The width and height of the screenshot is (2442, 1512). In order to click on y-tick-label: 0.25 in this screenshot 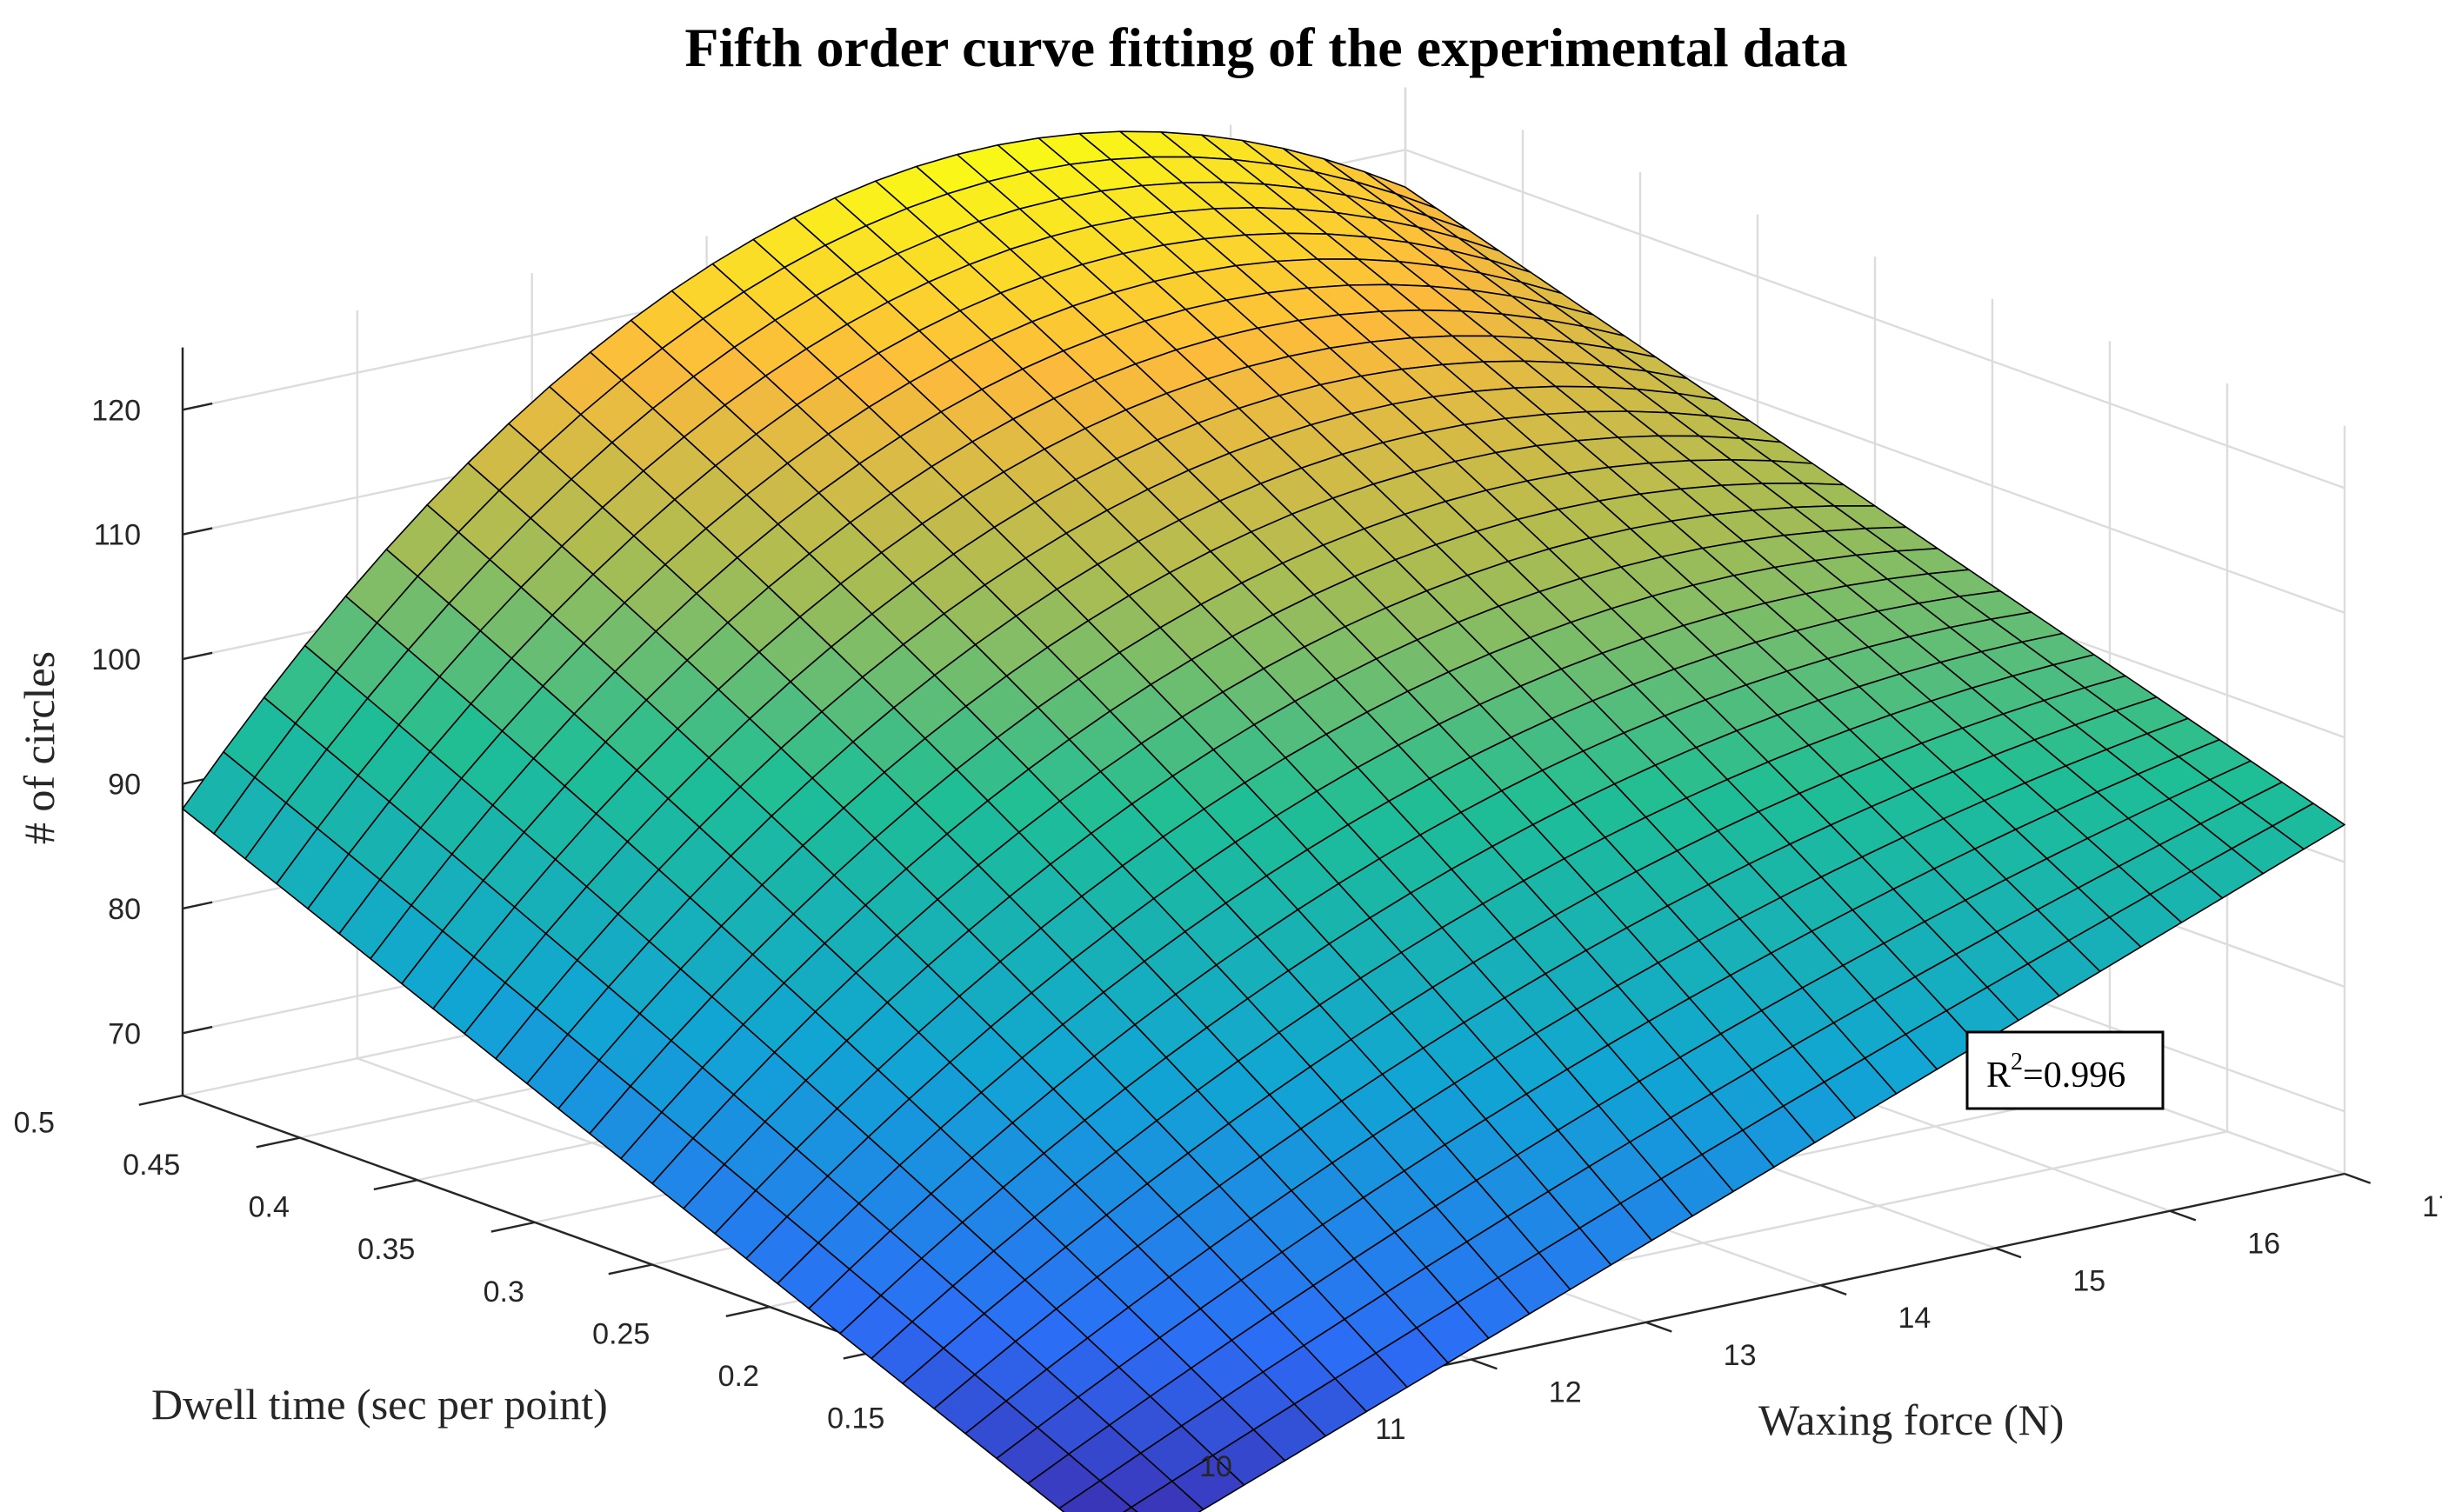, I will do `click(621, 1333)`.